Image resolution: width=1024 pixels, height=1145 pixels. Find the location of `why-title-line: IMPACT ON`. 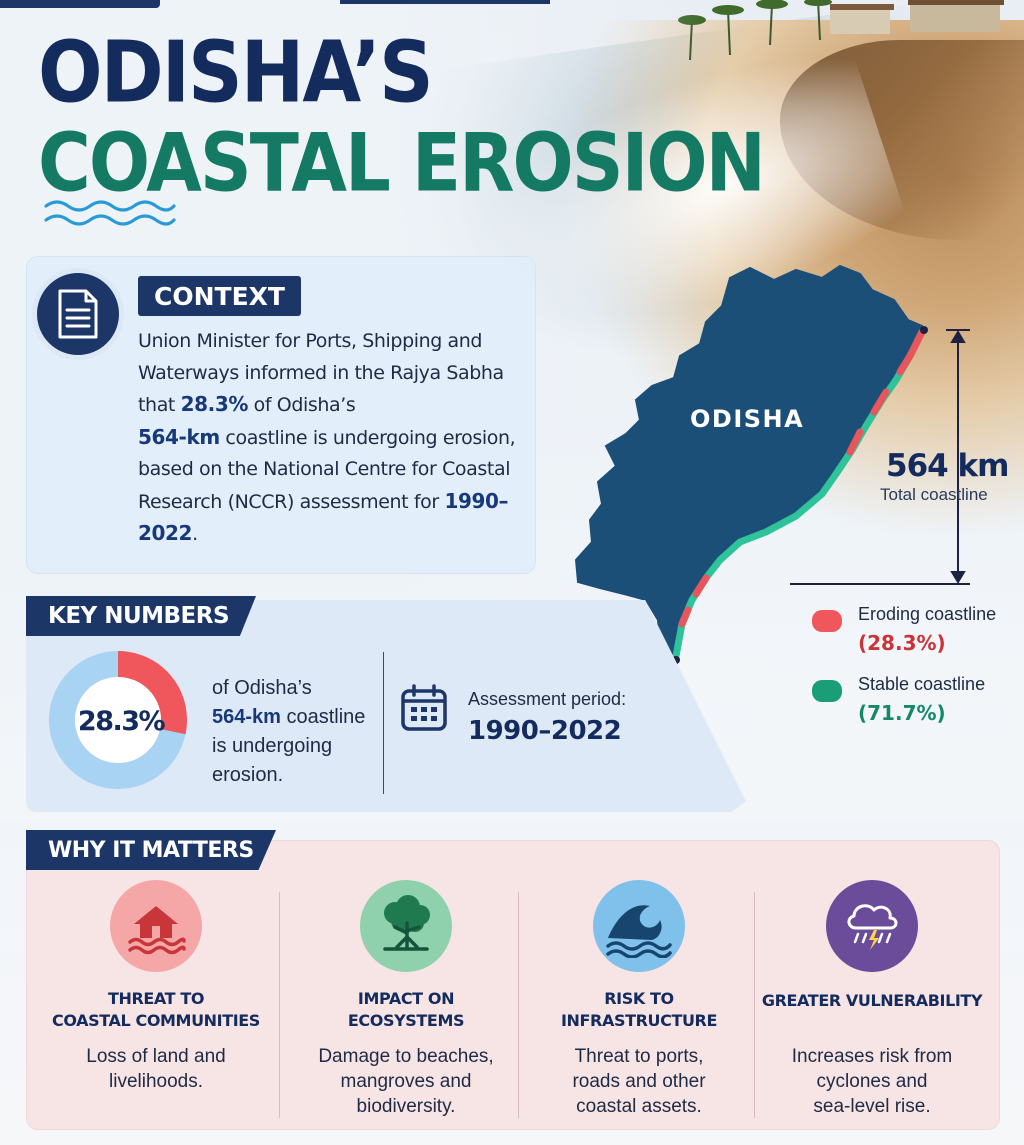

why-title-line: IMPACT ON is located at coordinates (406, 998).